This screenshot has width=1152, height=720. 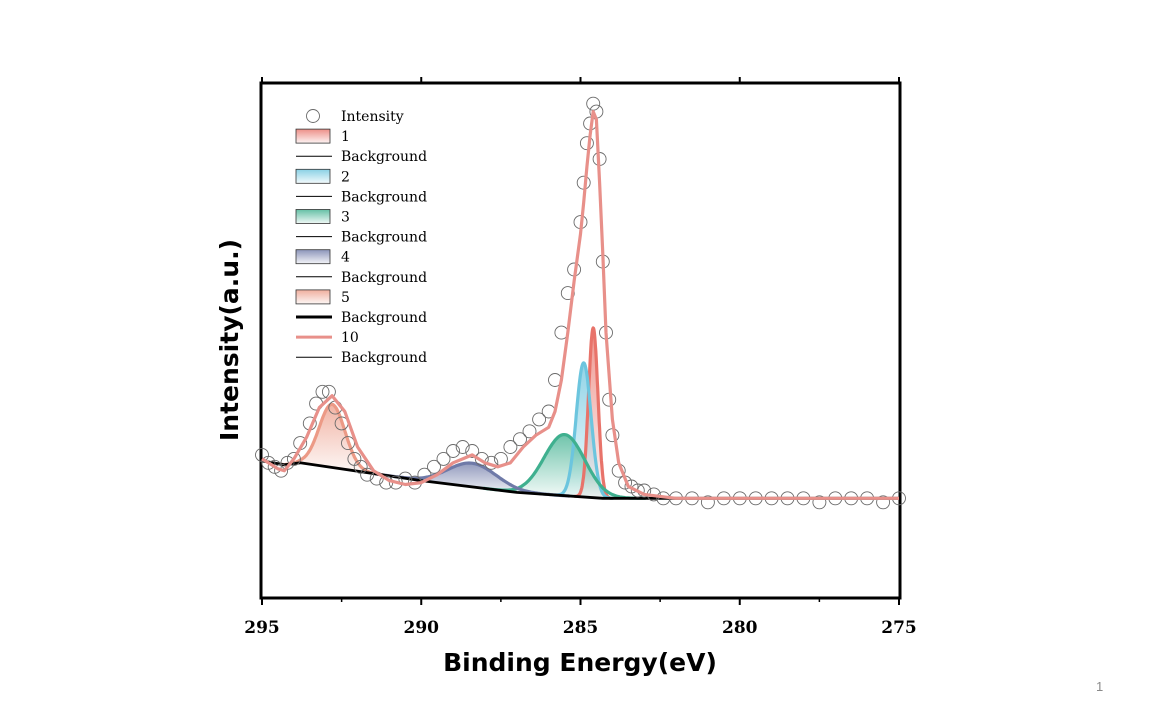 I want to click on legend-label: Intensity, so click(x=372, y=117).